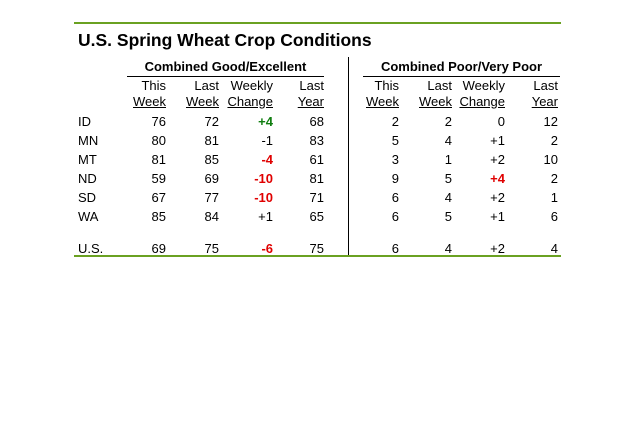  I want to click on table-cell: 61, so click(316, 159).